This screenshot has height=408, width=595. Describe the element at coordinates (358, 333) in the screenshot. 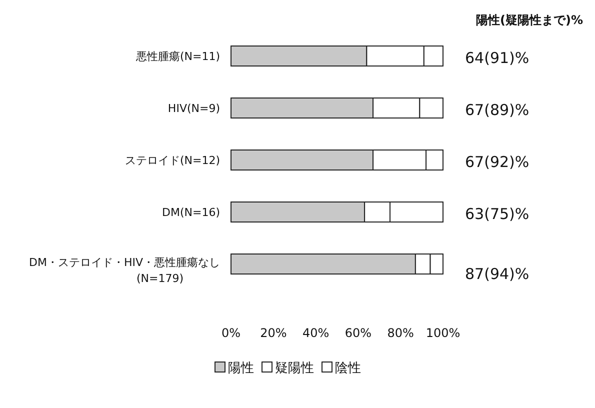

I see `x-tick-label: 60%` at that location.